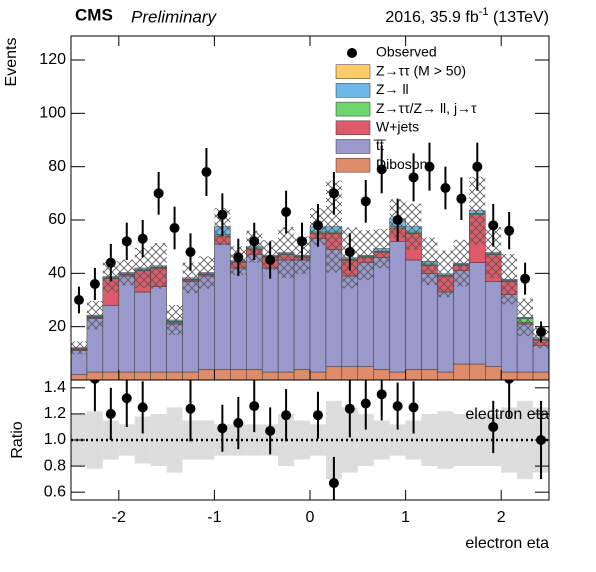  I want to click on ratio-y-label: Ratio, so click(17, 439).